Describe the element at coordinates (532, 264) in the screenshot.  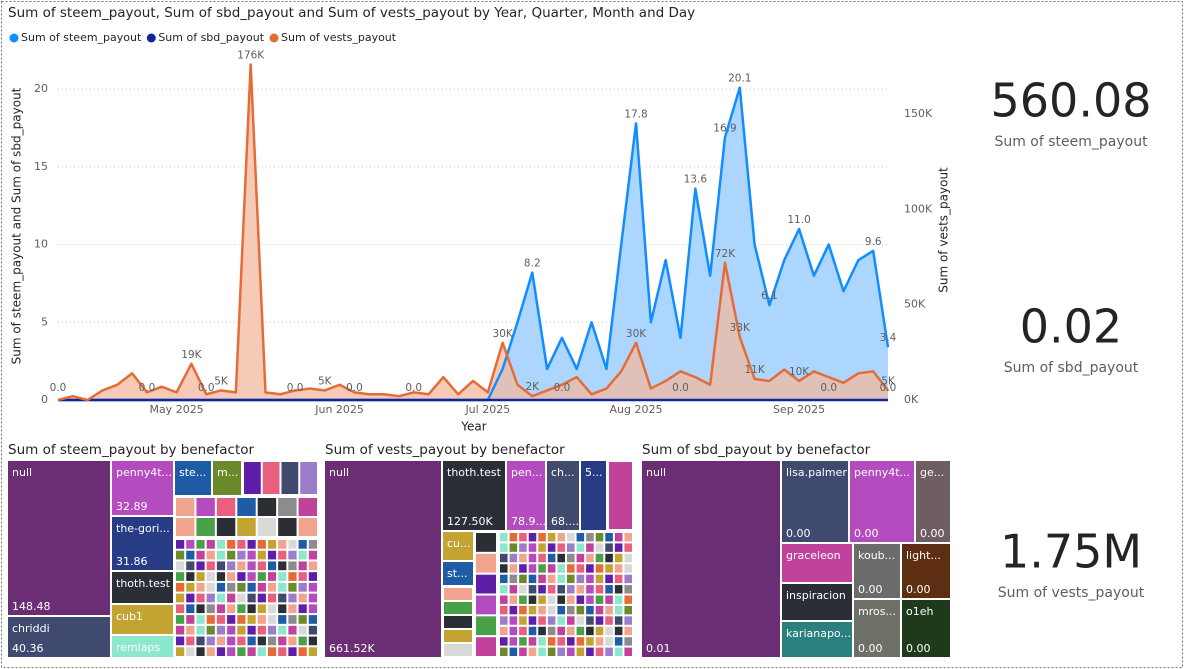
I see `data-label: 8.2` at that location.